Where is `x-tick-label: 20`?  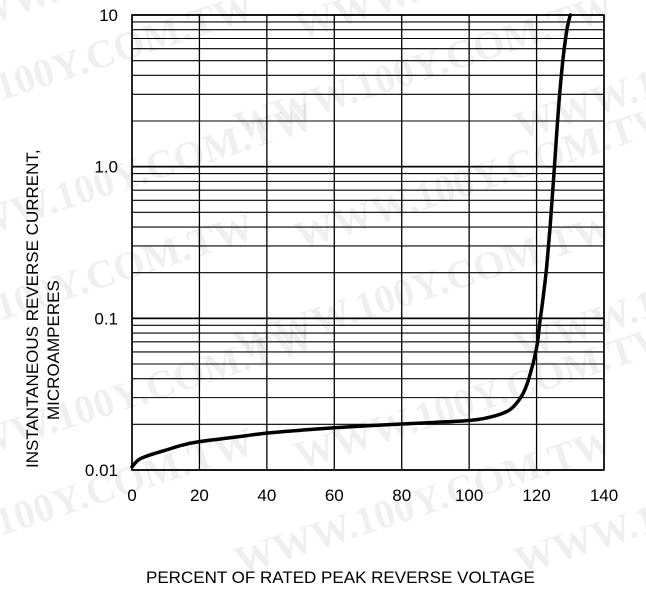 x-tick-label: 20 is located at coordinates (199, 495).